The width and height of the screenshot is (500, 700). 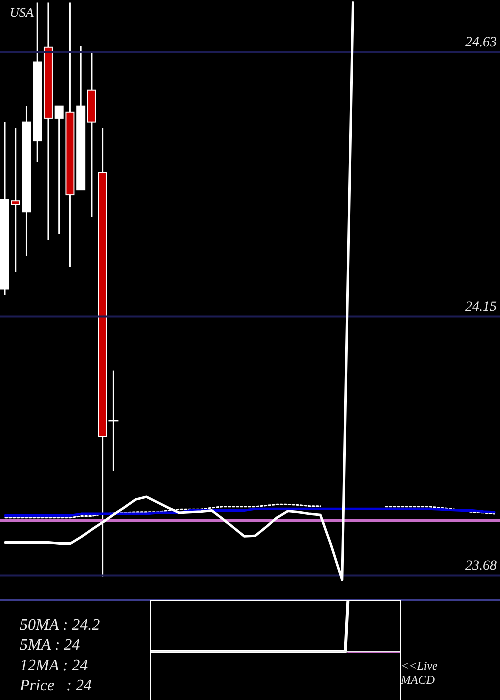 I want to click on text: <<Live MACD, so click(x=419, y=673).